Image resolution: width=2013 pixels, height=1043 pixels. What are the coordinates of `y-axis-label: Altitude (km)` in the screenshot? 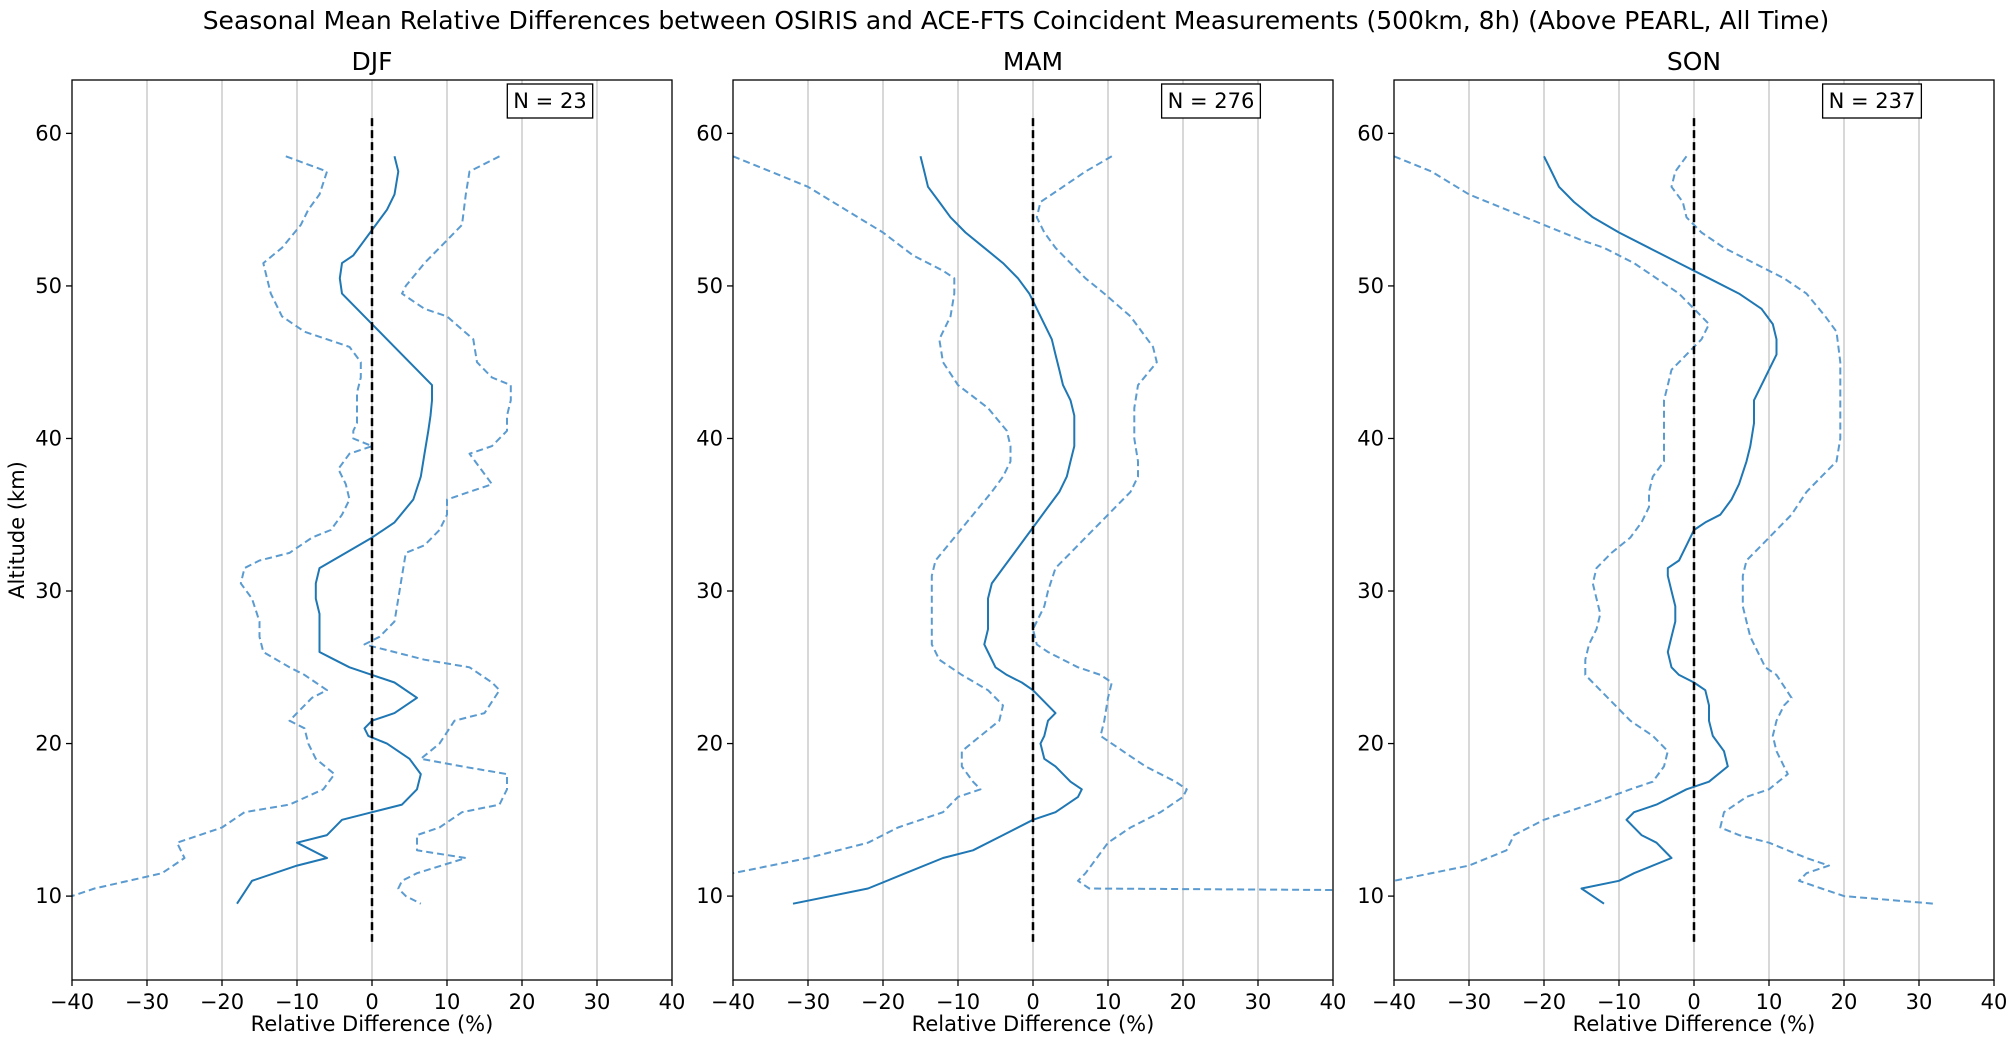 It's located at (17, 530).